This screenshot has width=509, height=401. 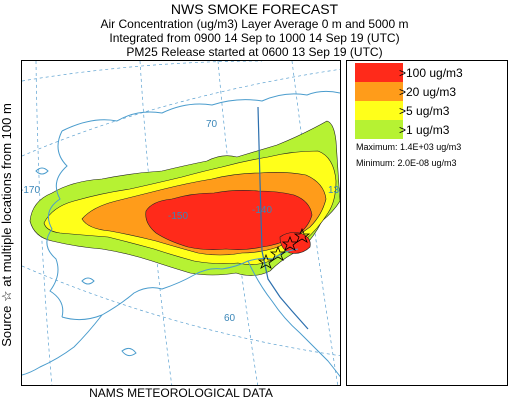 What do you see at coordinates (334, 190) in the screenshot?
I see `label-lon-130: 130` at bounding box center [334, 190].